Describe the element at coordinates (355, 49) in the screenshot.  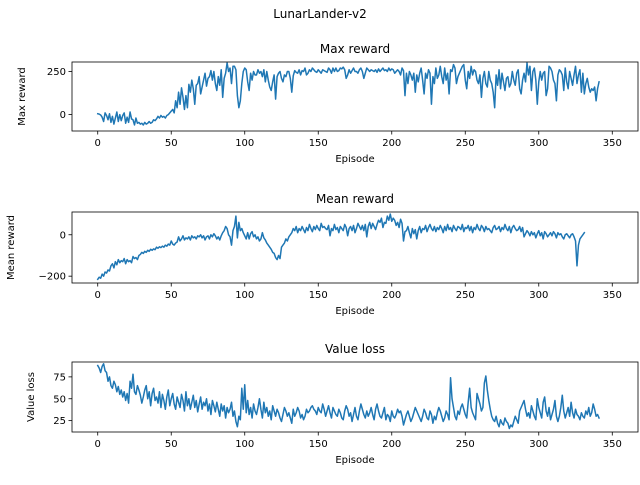
I see `subplot-title: Max reward` at that location.